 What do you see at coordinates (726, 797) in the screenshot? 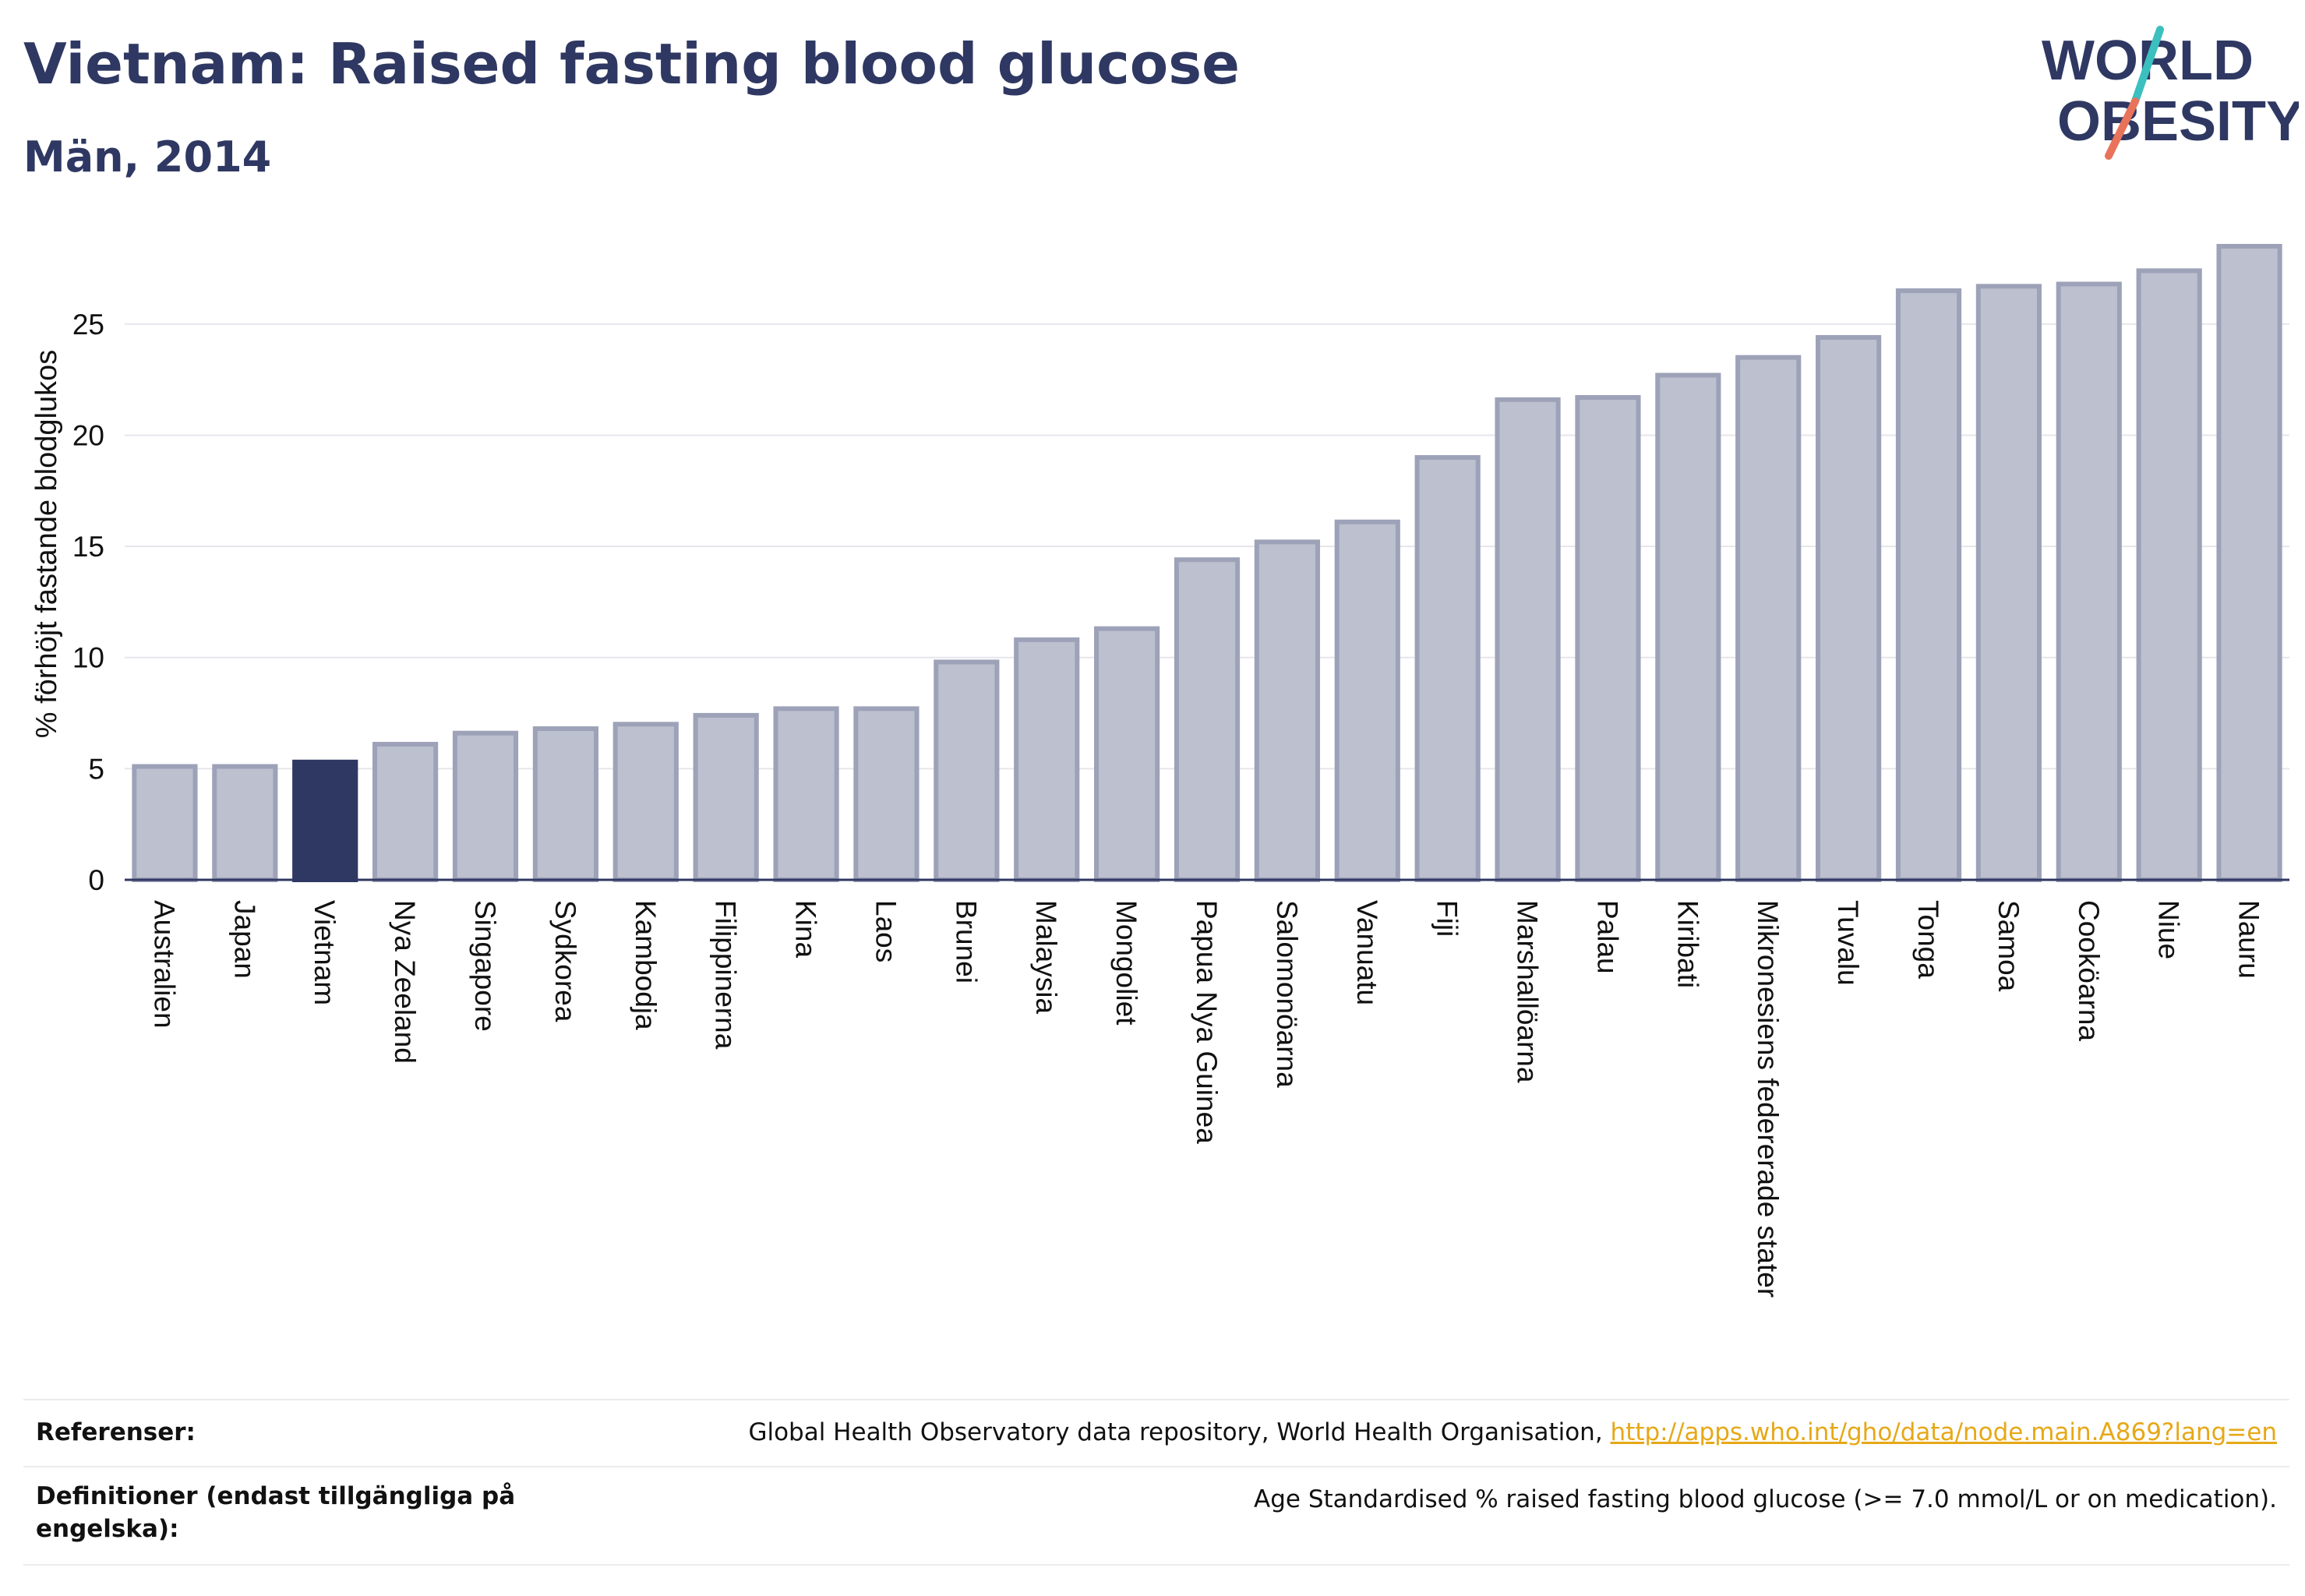
I see `bar-filippinerna` at bounding box center [726, 797].